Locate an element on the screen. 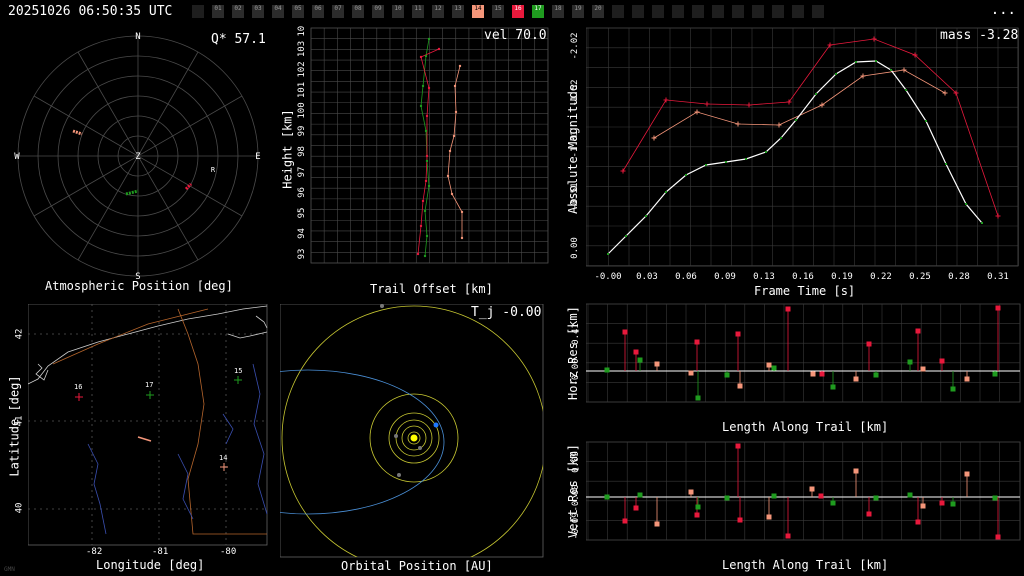 Image resolution: width=1024 pixels, height=576 pixels. station-indicator-10: 10 is located at coordinates (398, 11).